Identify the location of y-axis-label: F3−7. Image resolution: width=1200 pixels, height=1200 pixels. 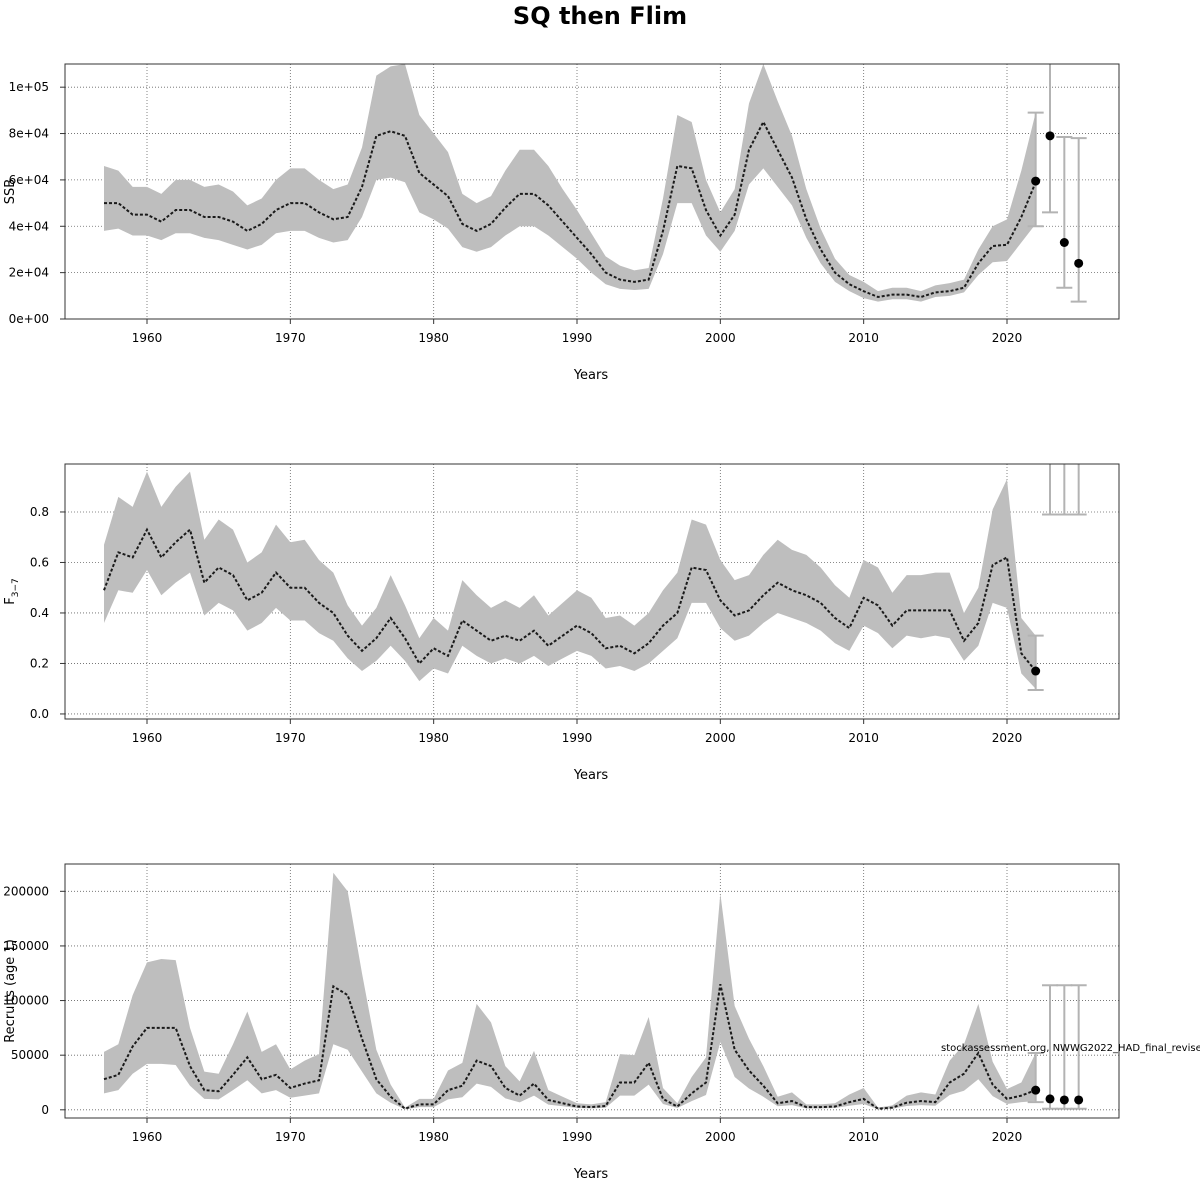
(12, 591).